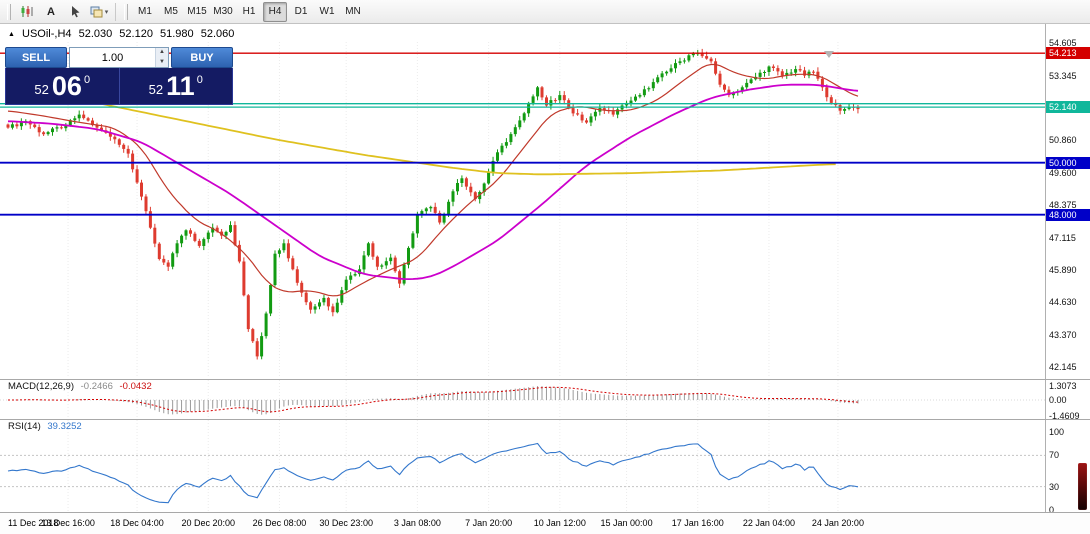  What do you see at coordinates (1057, 432) in the screenshot?
I see `rsi-tick: 100` at bounding box center [1057, 432].